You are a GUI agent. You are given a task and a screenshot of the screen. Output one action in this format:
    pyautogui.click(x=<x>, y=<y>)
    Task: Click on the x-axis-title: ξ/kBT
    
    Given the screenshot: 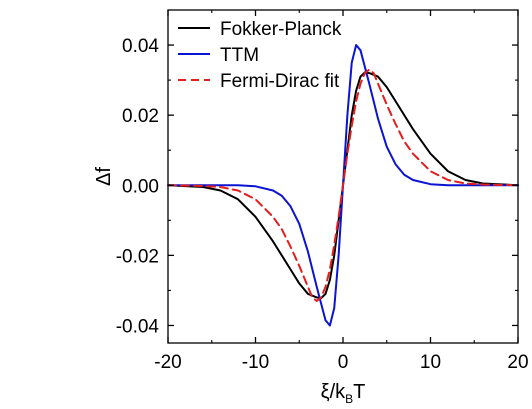 What is the action you would take?
    pyautogui.click(x=343, y=393)
    